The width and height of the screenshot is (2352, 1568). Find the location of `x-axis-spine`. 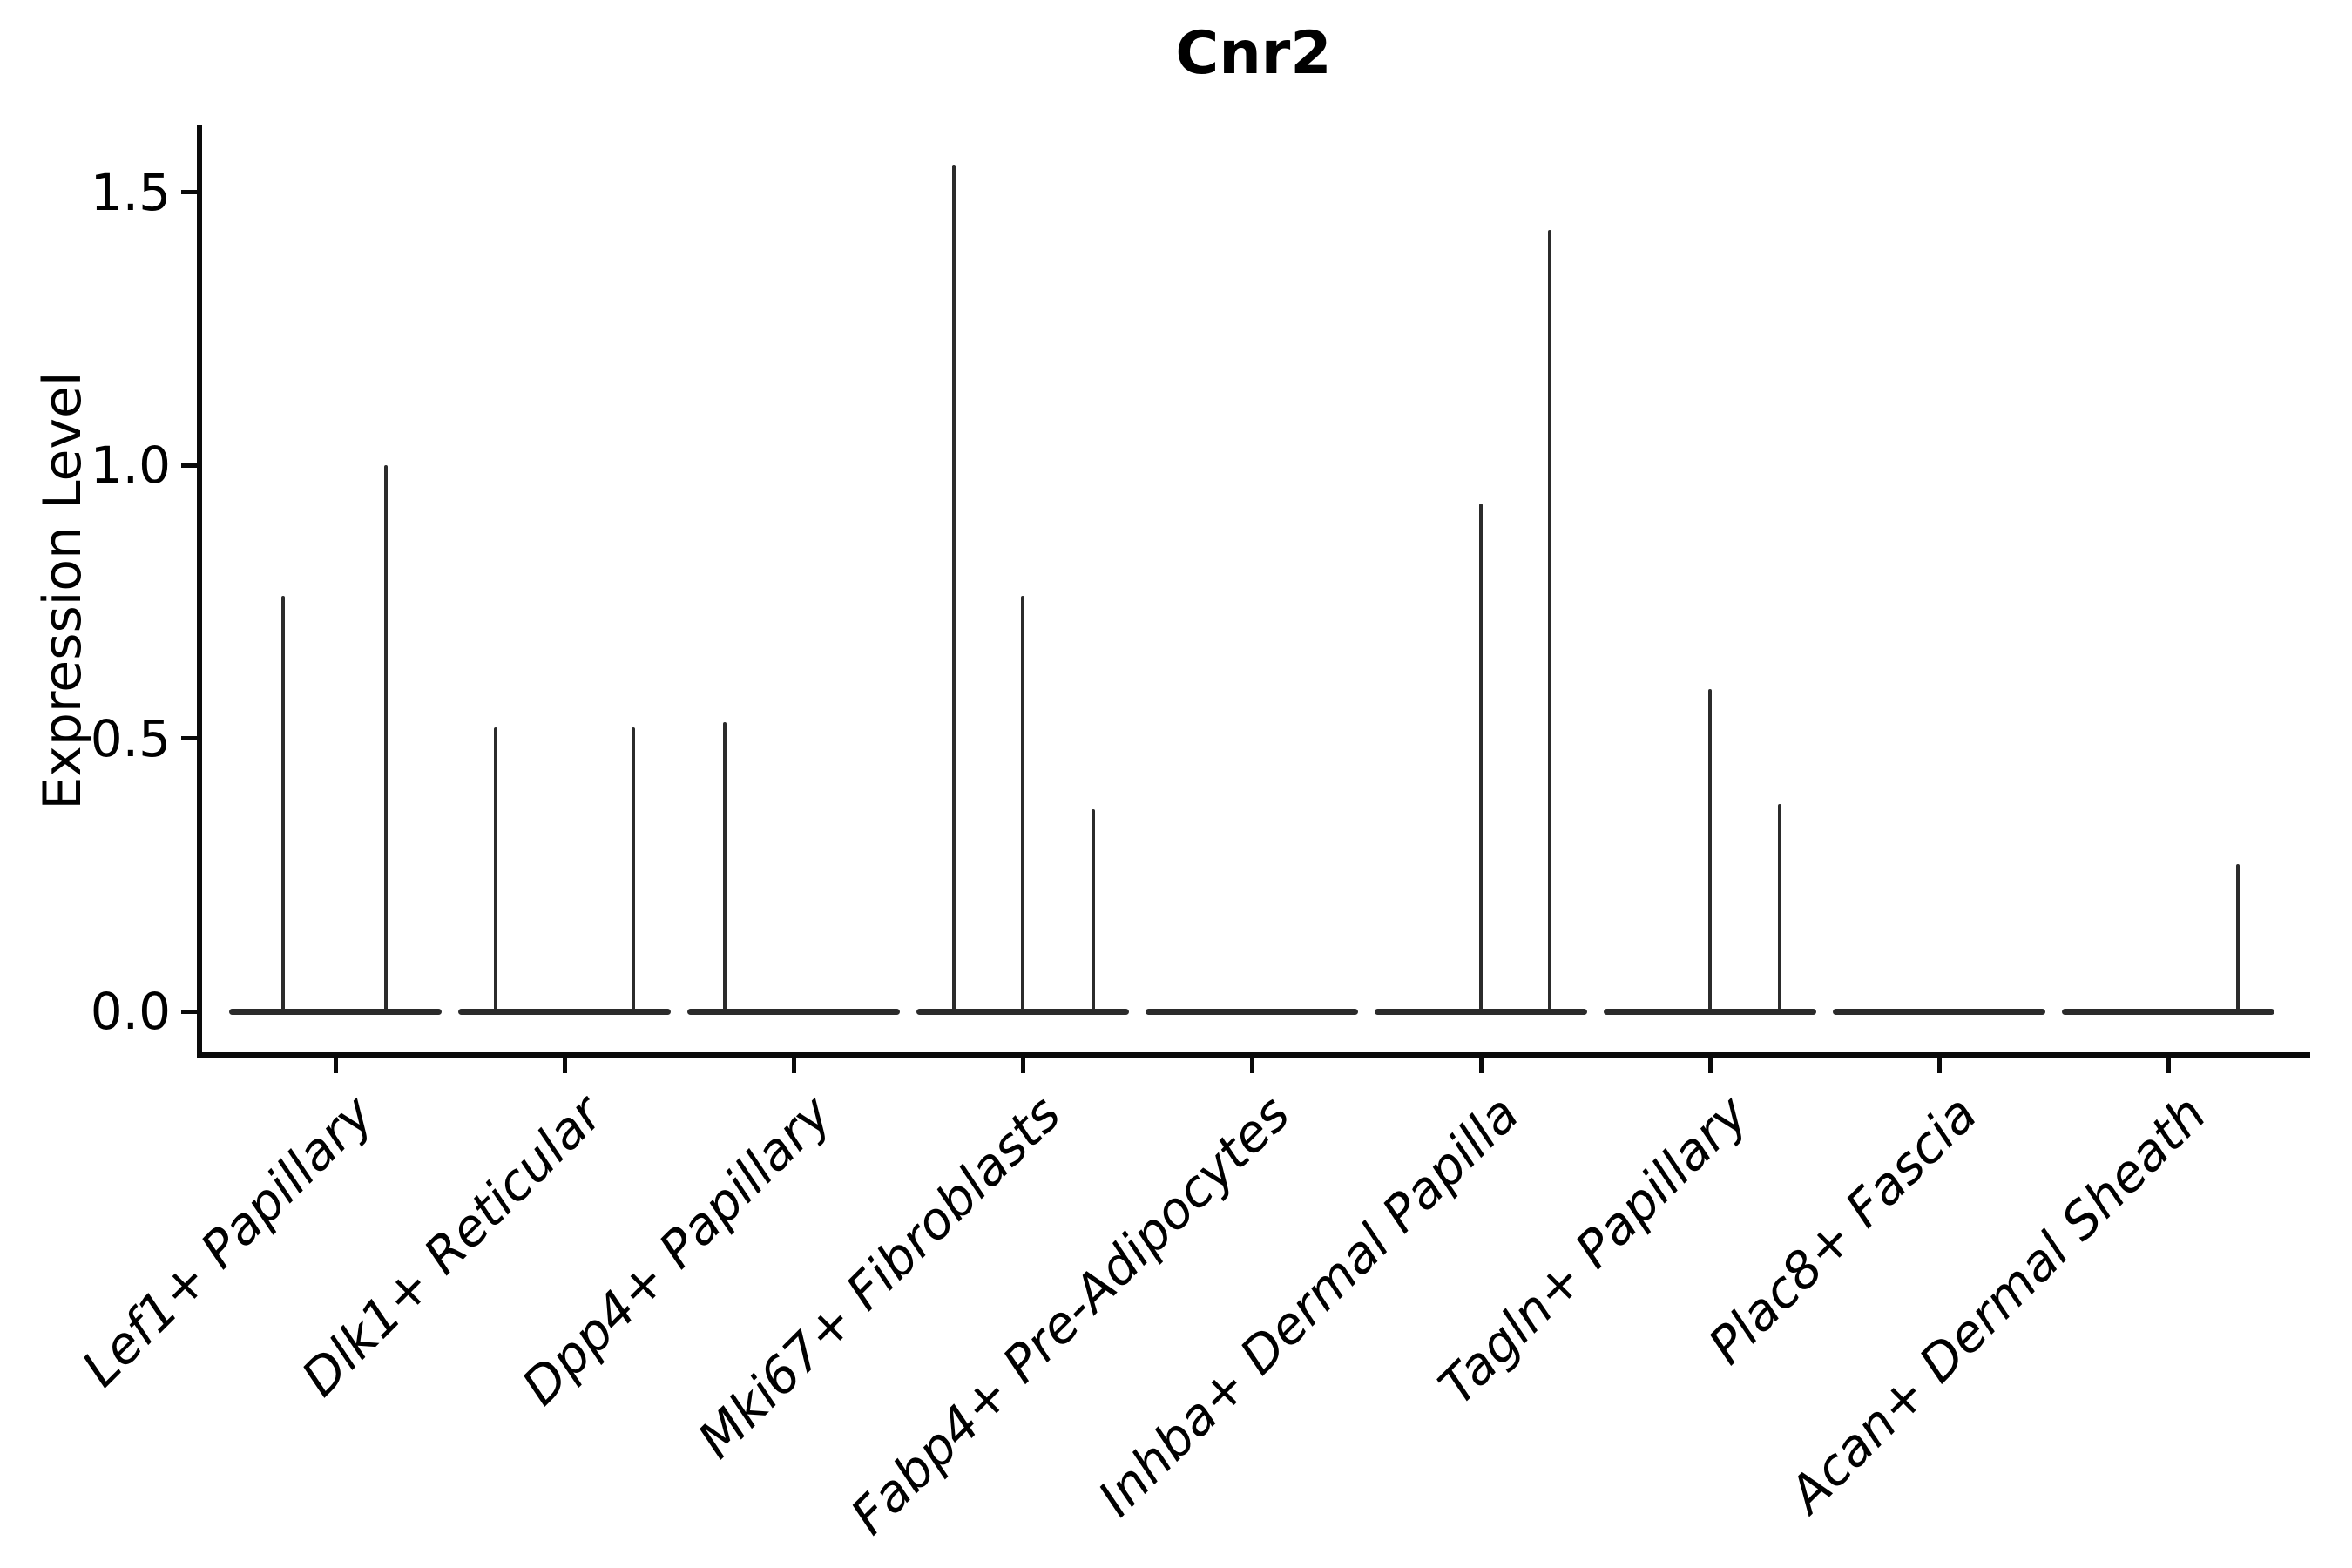

x-axis-spine is located at coordinates (1253, 1055).